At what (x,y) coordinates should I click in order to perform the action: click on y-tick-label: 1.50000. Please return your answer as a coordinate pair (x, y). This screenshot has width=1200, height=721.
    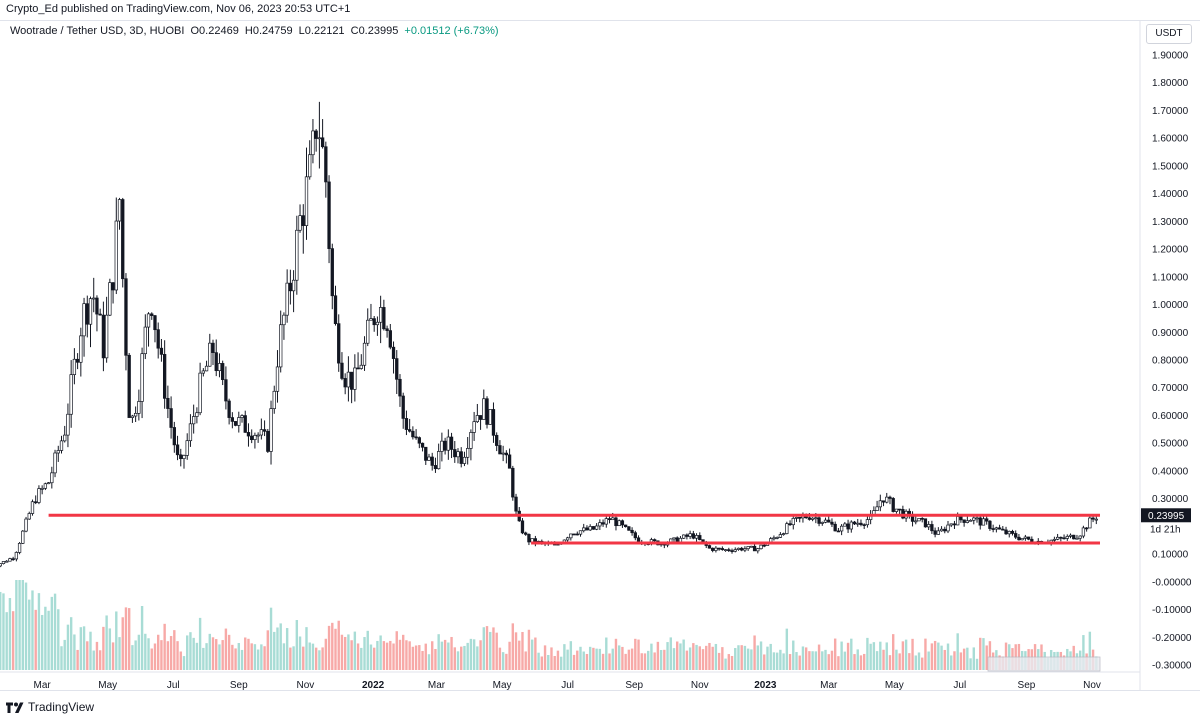
    Looking at the image, I should click on (1170, 166).